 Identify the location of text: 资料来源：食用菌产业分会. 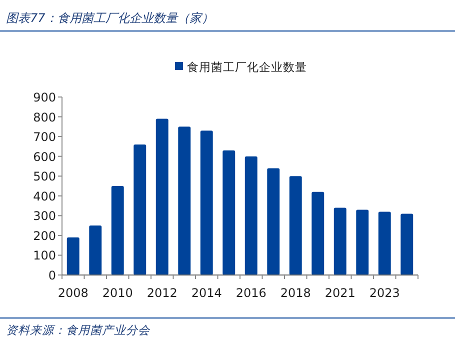
(78, 330).